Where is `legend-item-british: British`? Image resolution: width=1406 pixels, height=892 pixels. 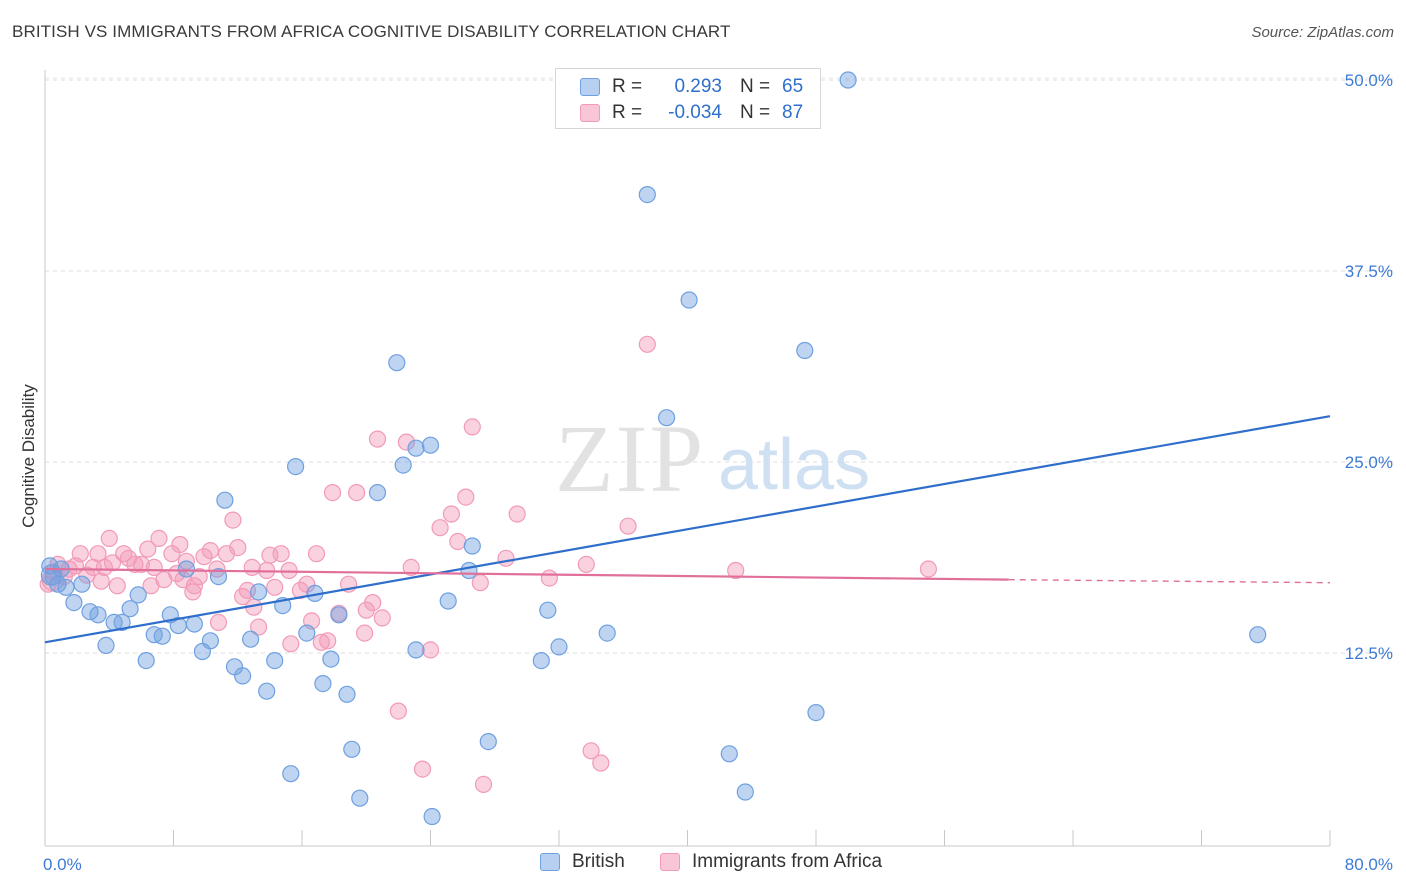
legend-item-british: British is located at coordinates (582, 862).